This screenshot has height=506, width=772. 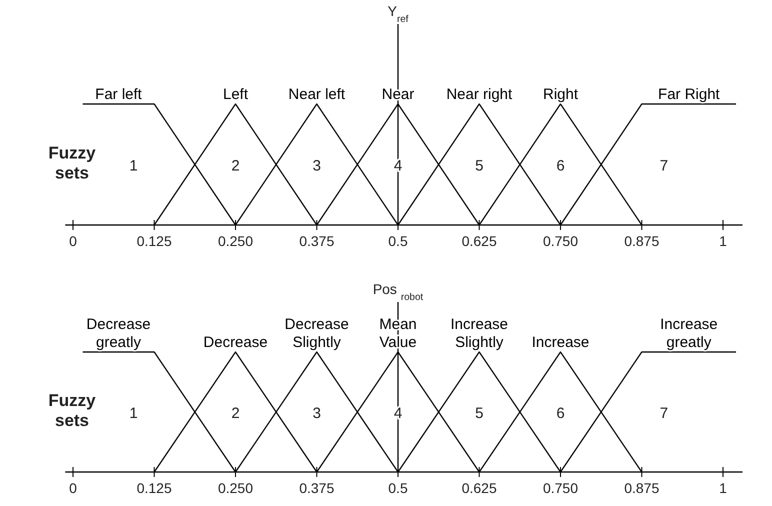 What do you see at coordinates (689, 94) in the screenshot?
I see `series-label: Far Right` at bounding box center [689, 94].